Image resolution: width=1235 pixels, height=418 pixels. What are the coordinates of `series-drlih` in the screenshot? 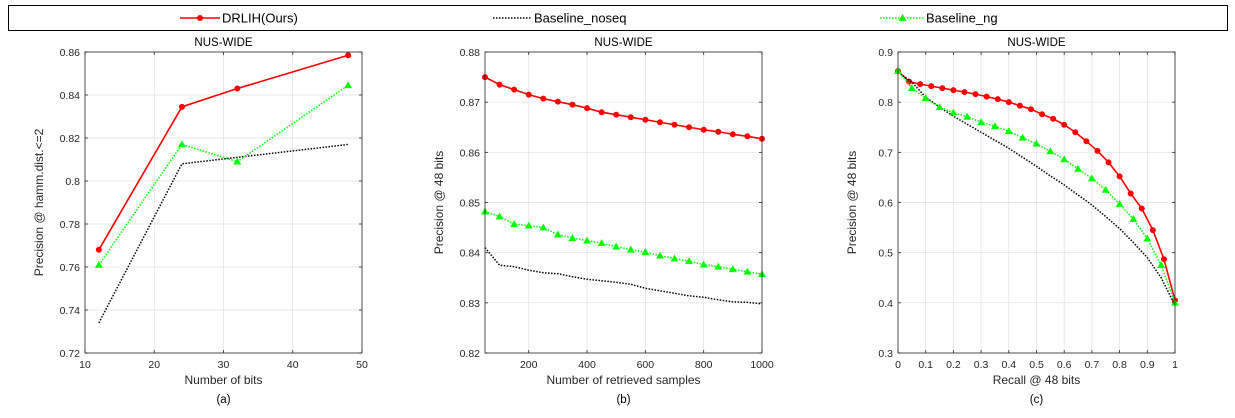 It's located at (223, 152).